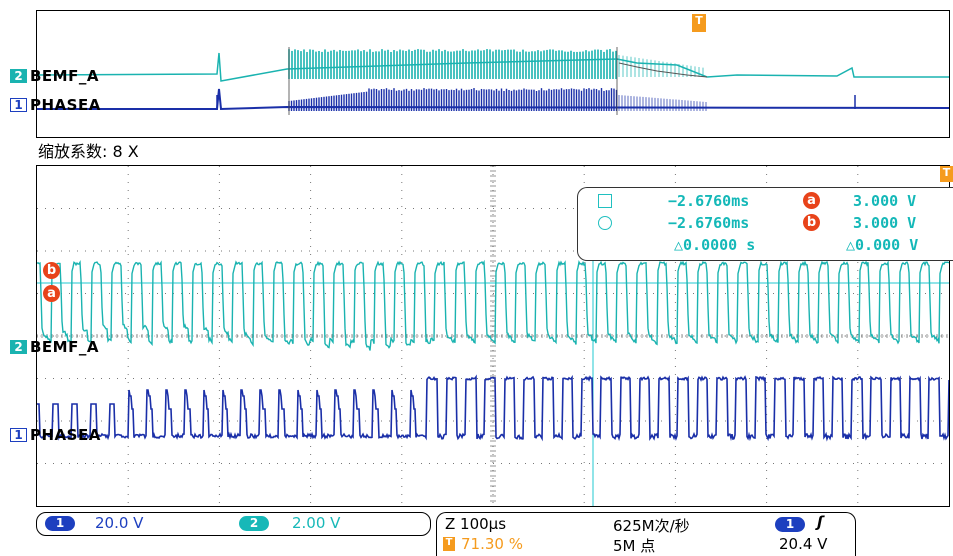 Image resolution: width=953 pixels, height=556 pixels. What do you see at coordinates (708, 201) in the screenshot?
I see `cursor1-time: −2.6760ms` at bounding box center [708, 201].